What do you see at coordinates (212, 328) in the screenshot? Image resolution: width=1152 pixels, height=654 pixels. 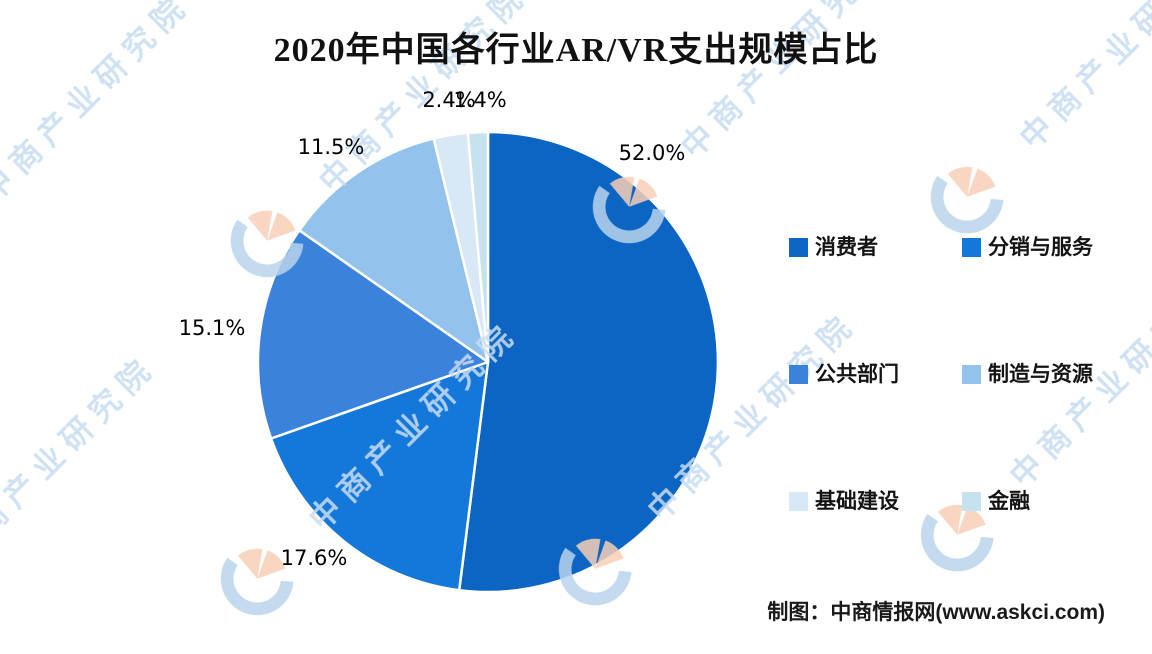 I see `pie-percent-label: 15.1%` at bounding box center [212, 328].